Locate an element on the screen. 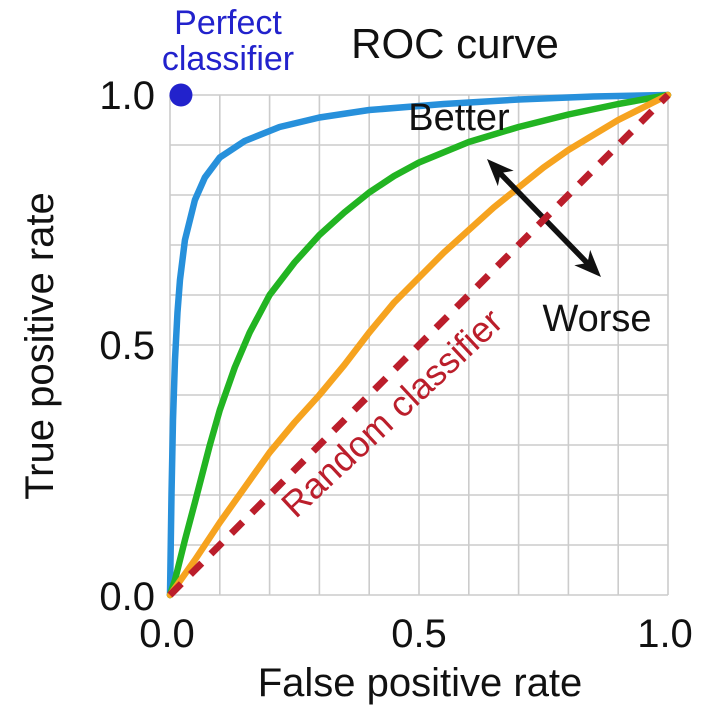 This screenshot has height=720, width=720. worse-label: Worse is located at coordinates (597, 319).